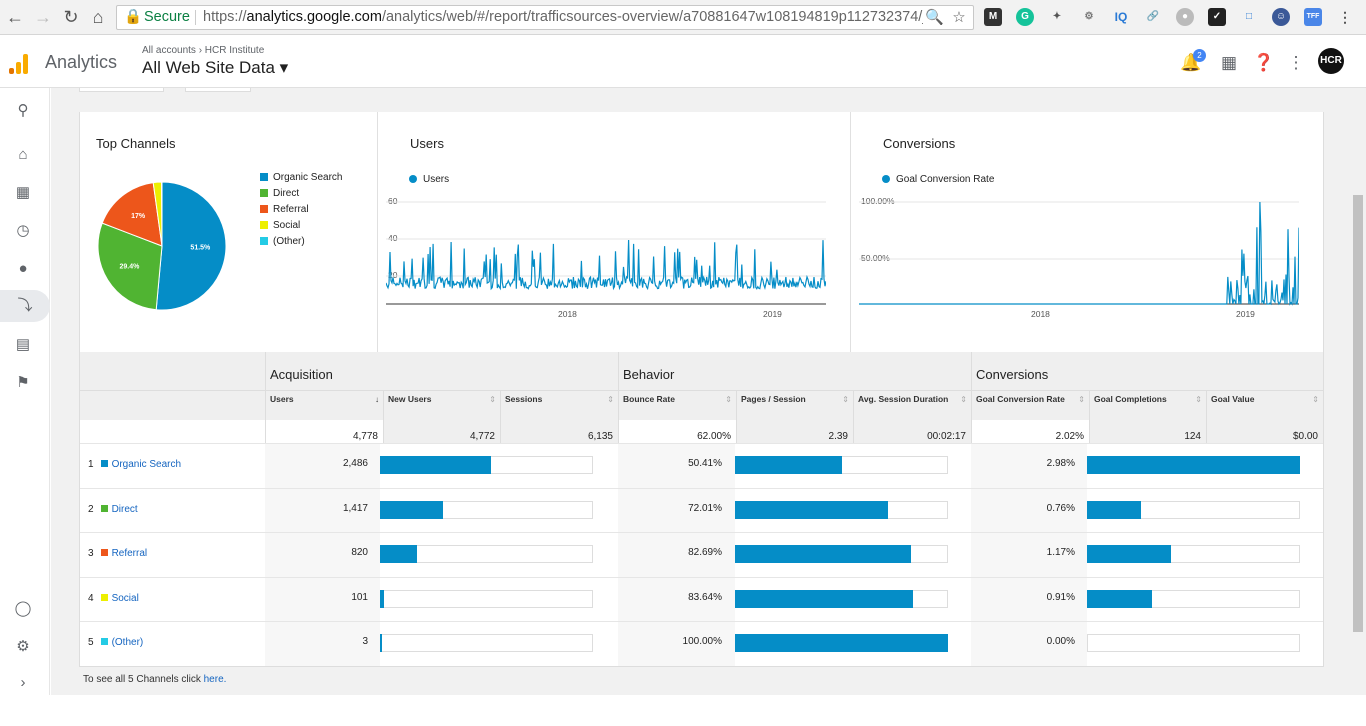 This screenshot has height=726, width=1366. I want to click on users-xtick-2018: 2018, so click(567, 314).